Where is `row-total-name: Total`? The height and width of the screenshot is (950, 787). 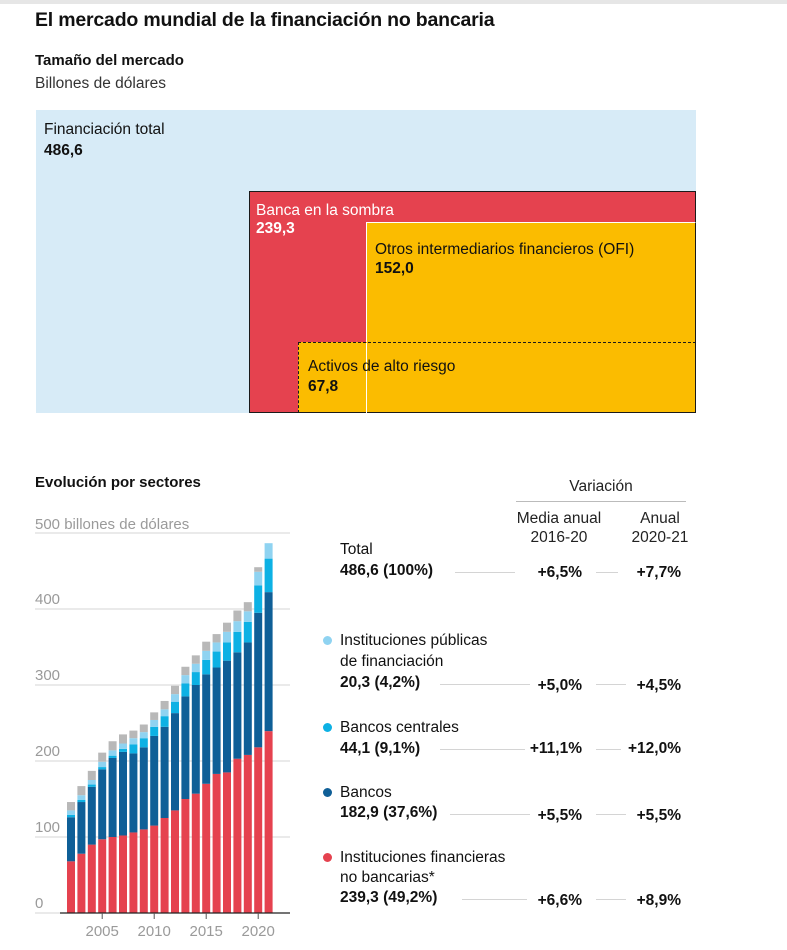
row-total-name: Total is located at coordinates (356, 549).